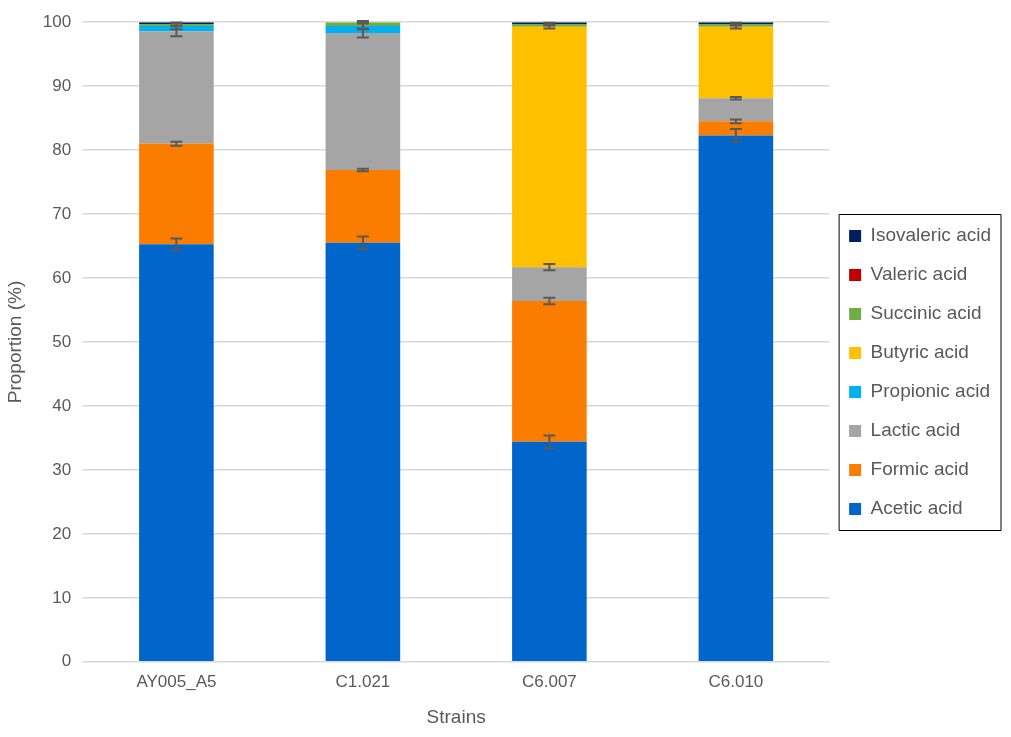 The width and height of the screenshot is (1011, 737). Describe the element at coordinates (66, 661) in the screenshot. I see `y-tick-label: 0` at that location.